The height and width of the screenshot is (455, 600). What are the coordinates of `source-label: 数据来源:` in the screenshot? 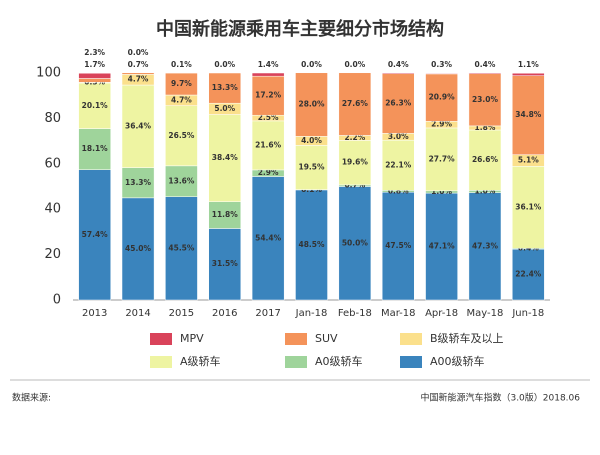 It's located at (31, 398).